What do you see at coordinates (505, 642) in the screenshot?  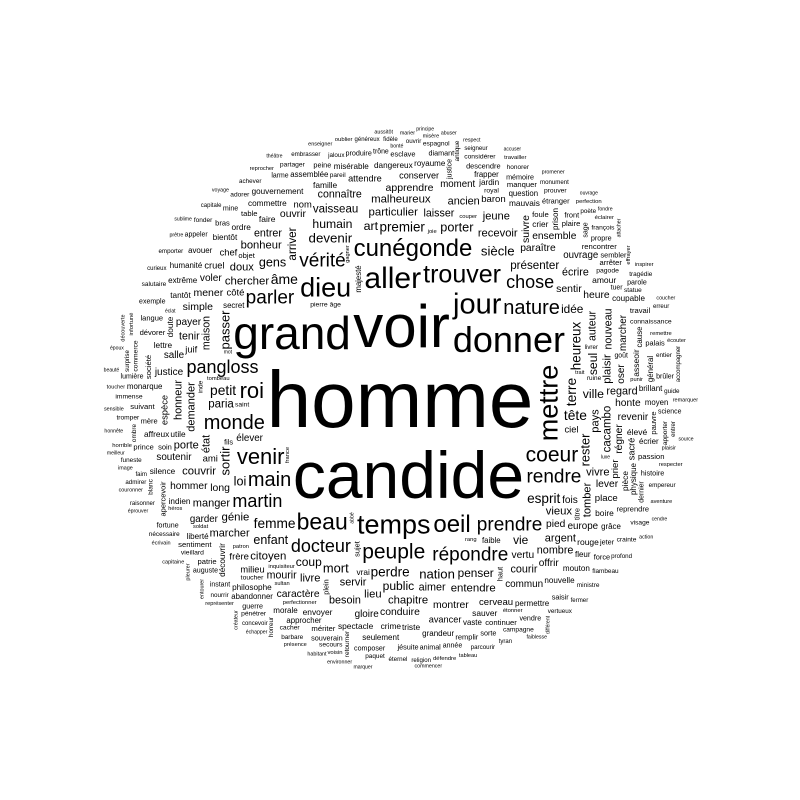 I see `word: tyran` at bounding box center [505, 642].